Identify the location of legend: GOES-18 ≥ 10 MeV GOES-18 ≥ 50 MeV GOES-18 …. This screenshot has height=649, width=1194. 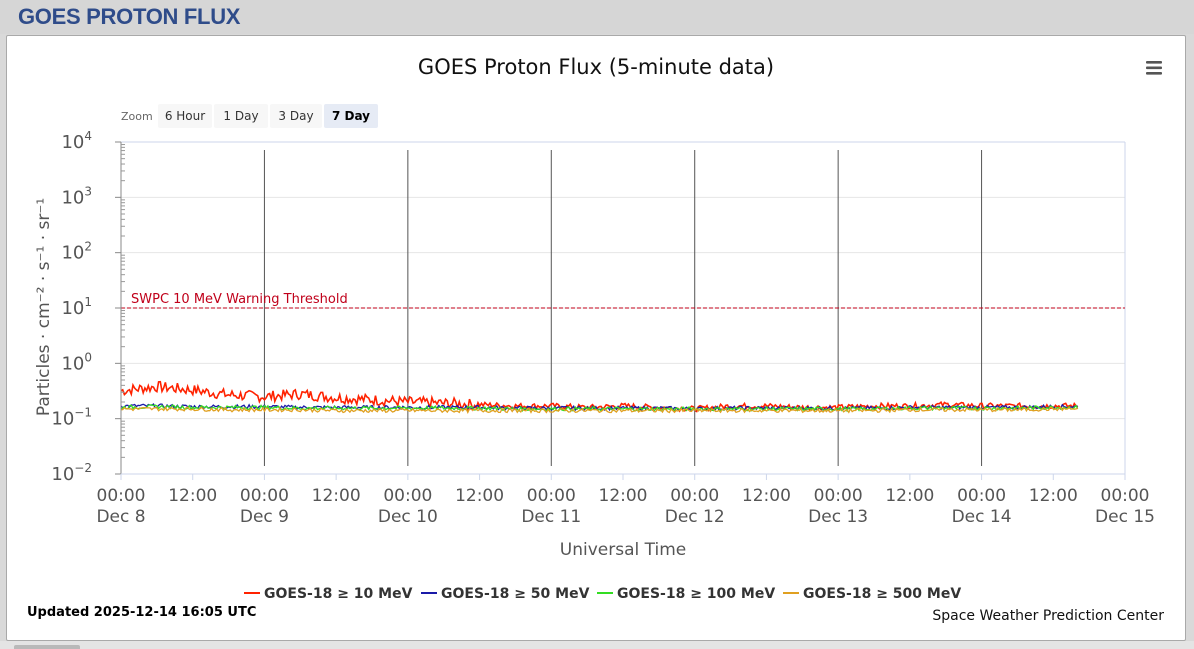
(602, 594).